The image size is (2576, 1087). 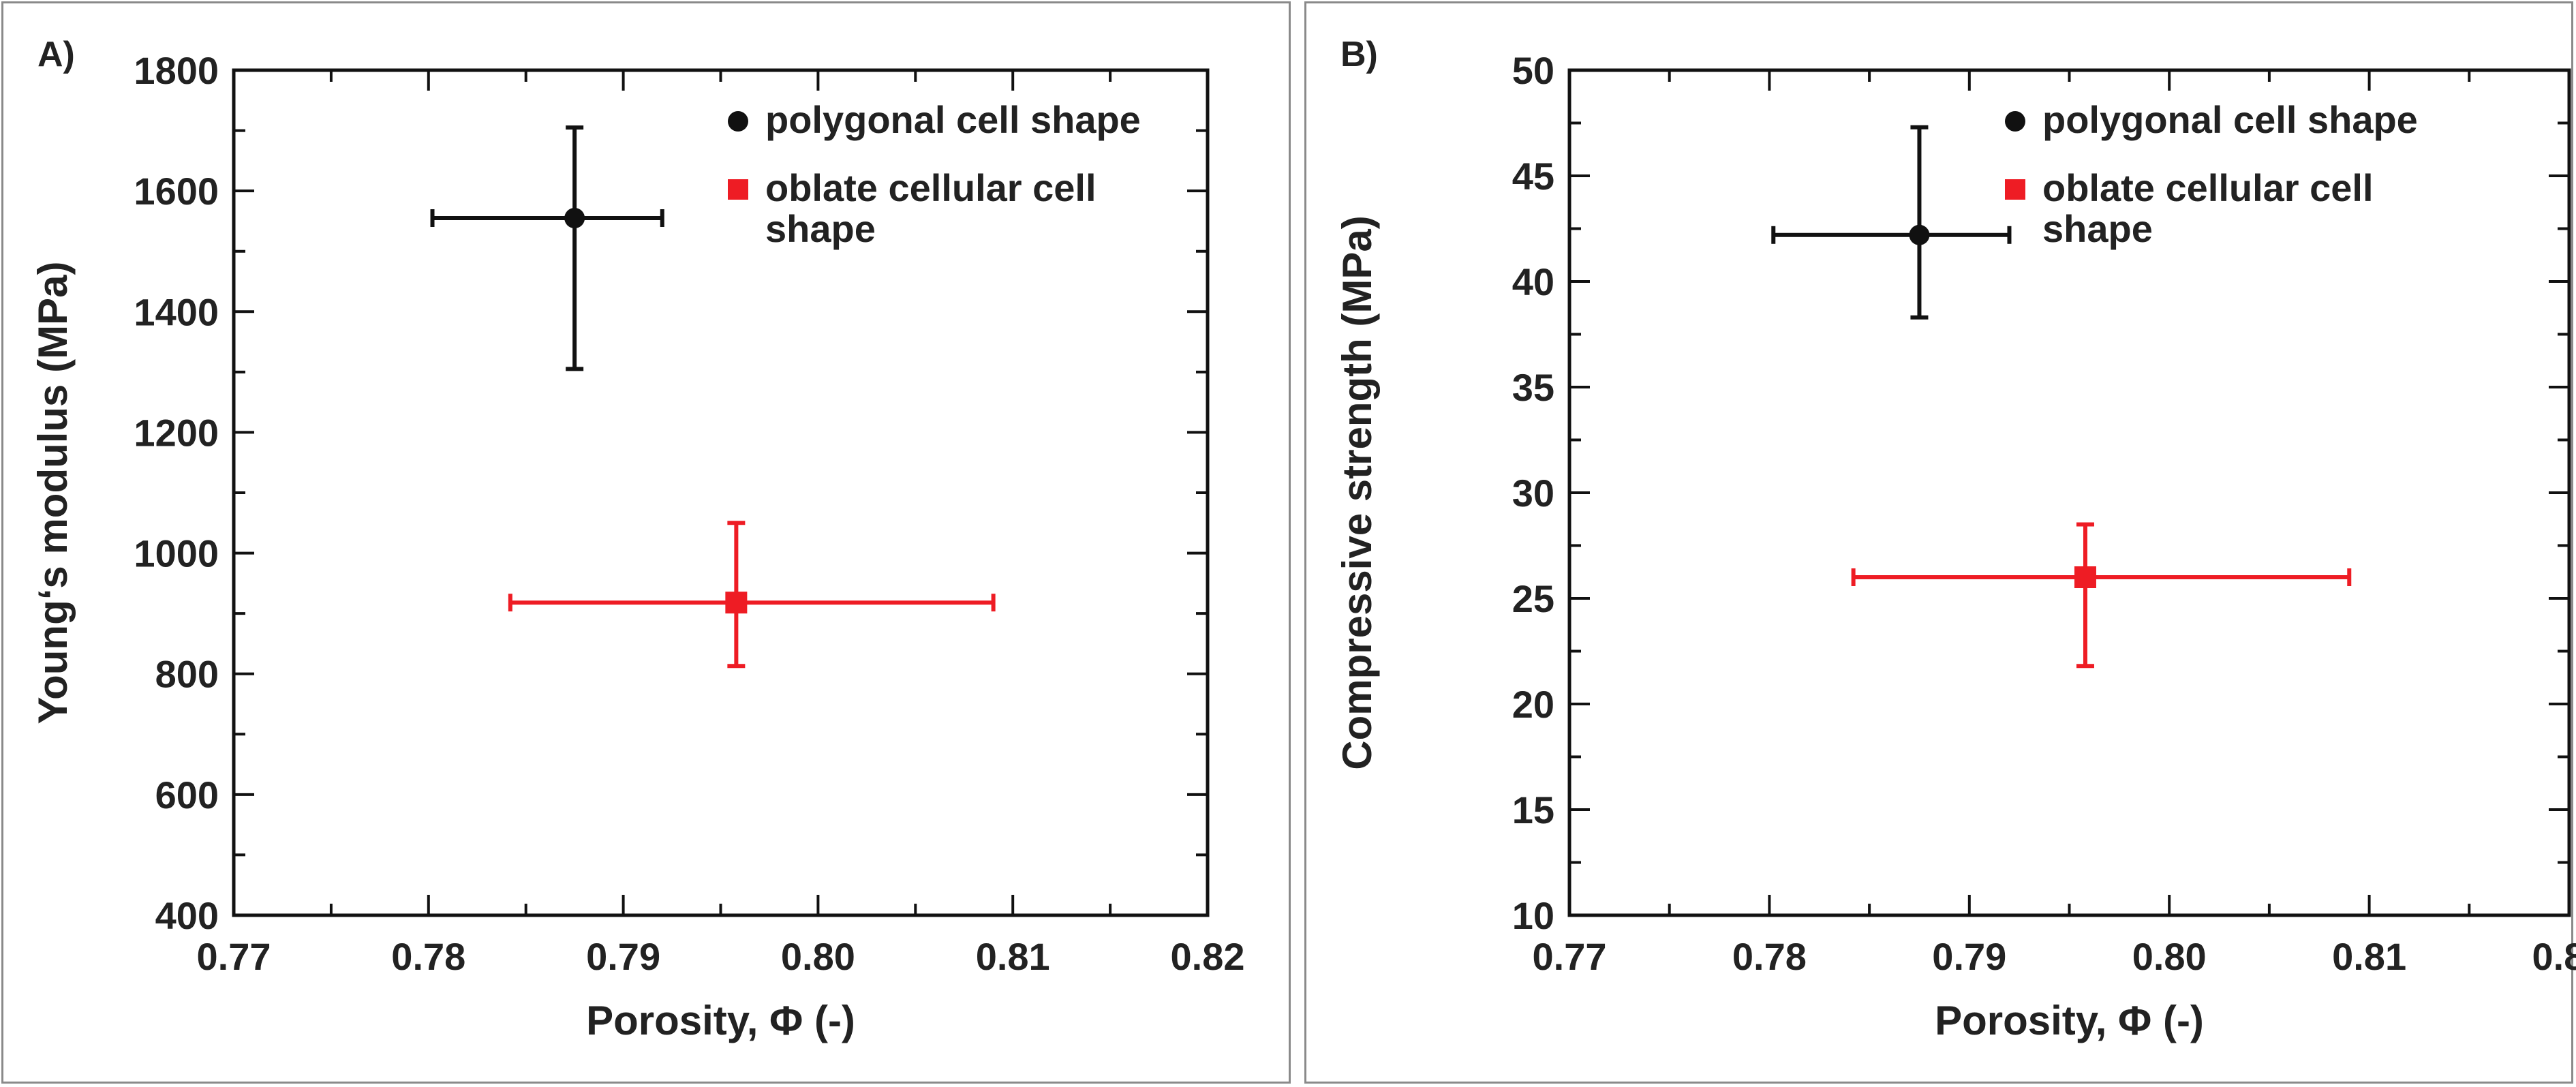 What do you see at coordinates (1533, 915) in the screenshot?
I see `y-tick-label: 10` at bounding box center [1533, 915].